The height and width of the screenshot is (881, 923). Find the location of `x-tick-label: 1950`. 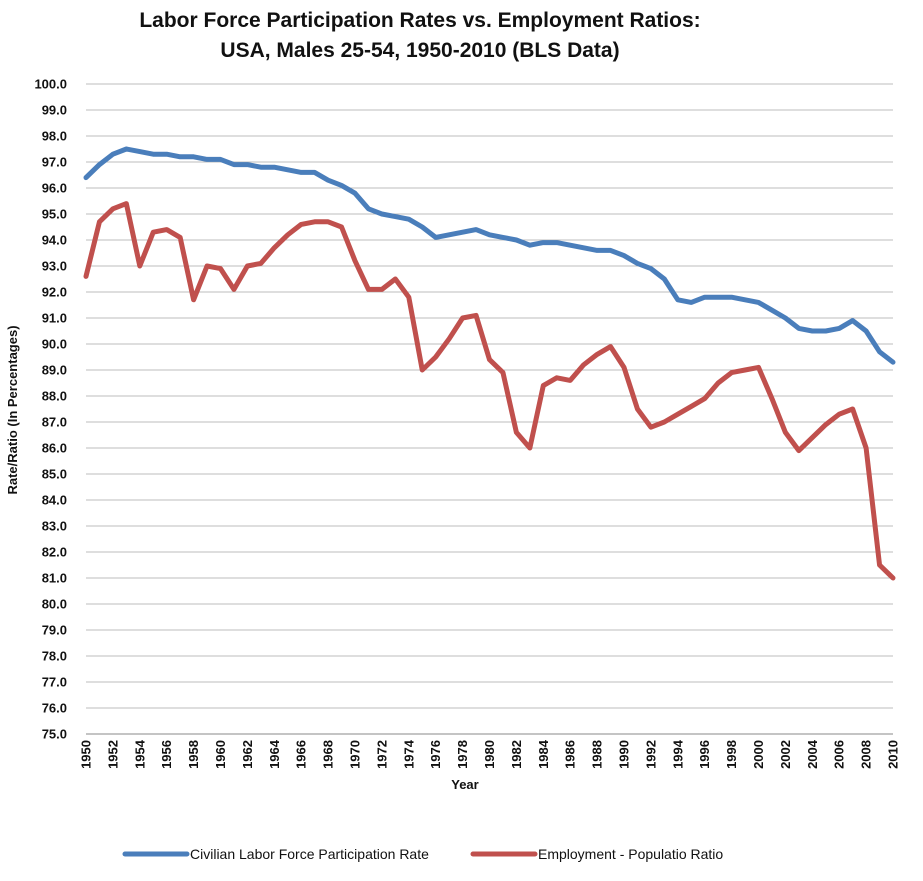

x-tick-label: 1950 is located at coordinates (86, 754).